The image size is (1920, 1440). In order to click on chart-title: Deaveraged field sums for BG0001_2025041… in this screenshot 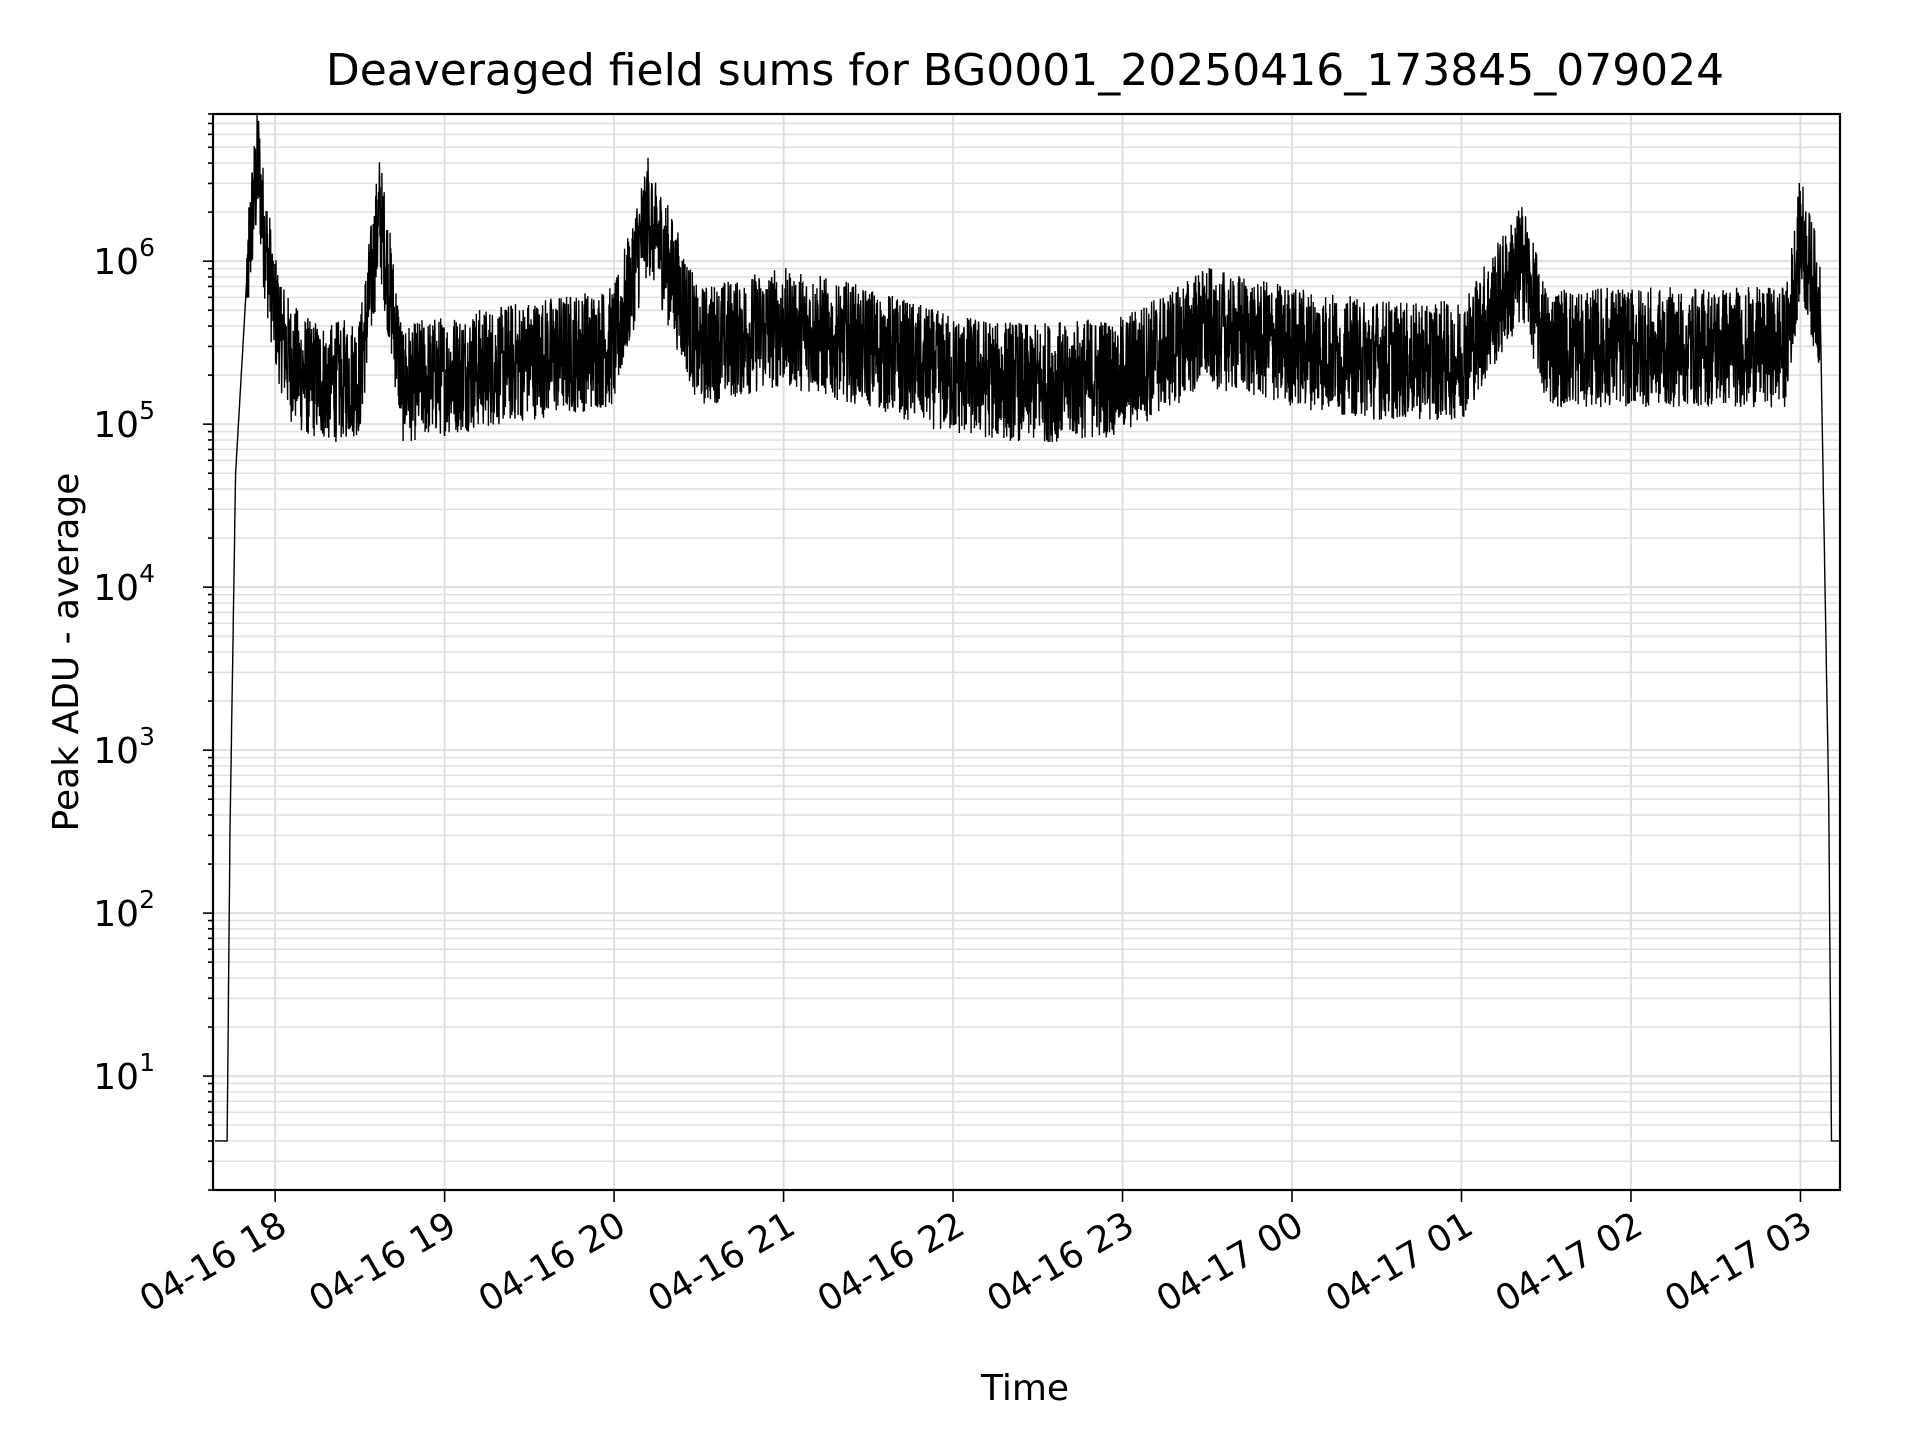, I will do `click(1025, 70)`.